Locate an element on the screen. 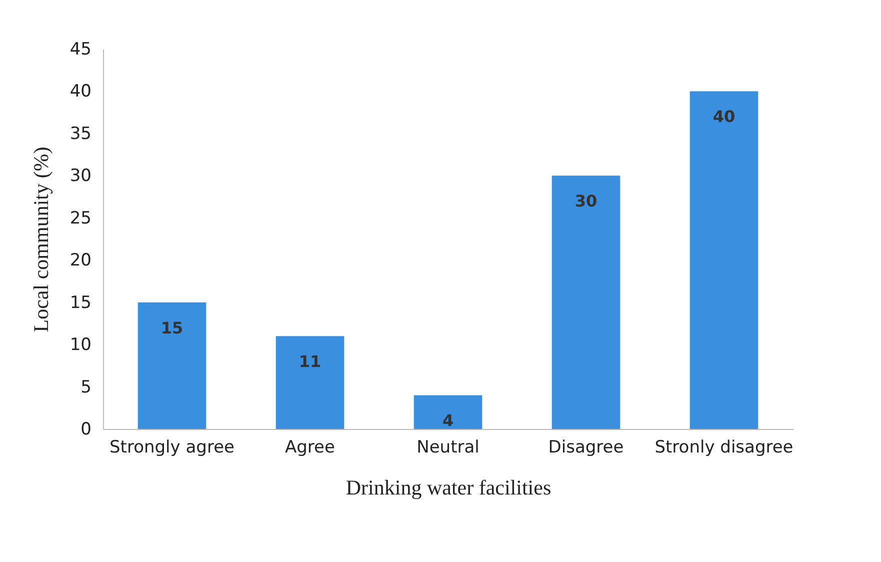 This screenshot has width=881, height=562. x-tick-label: Neutral is located at coordinates (448, 448).